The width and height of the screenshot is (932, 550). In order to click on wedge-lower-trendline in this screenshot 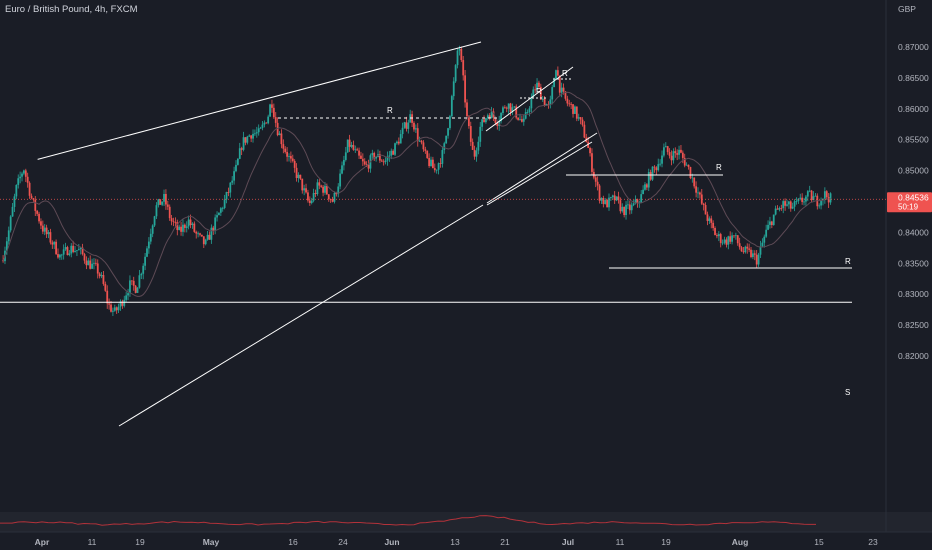, I will do `click(542, 168)`.